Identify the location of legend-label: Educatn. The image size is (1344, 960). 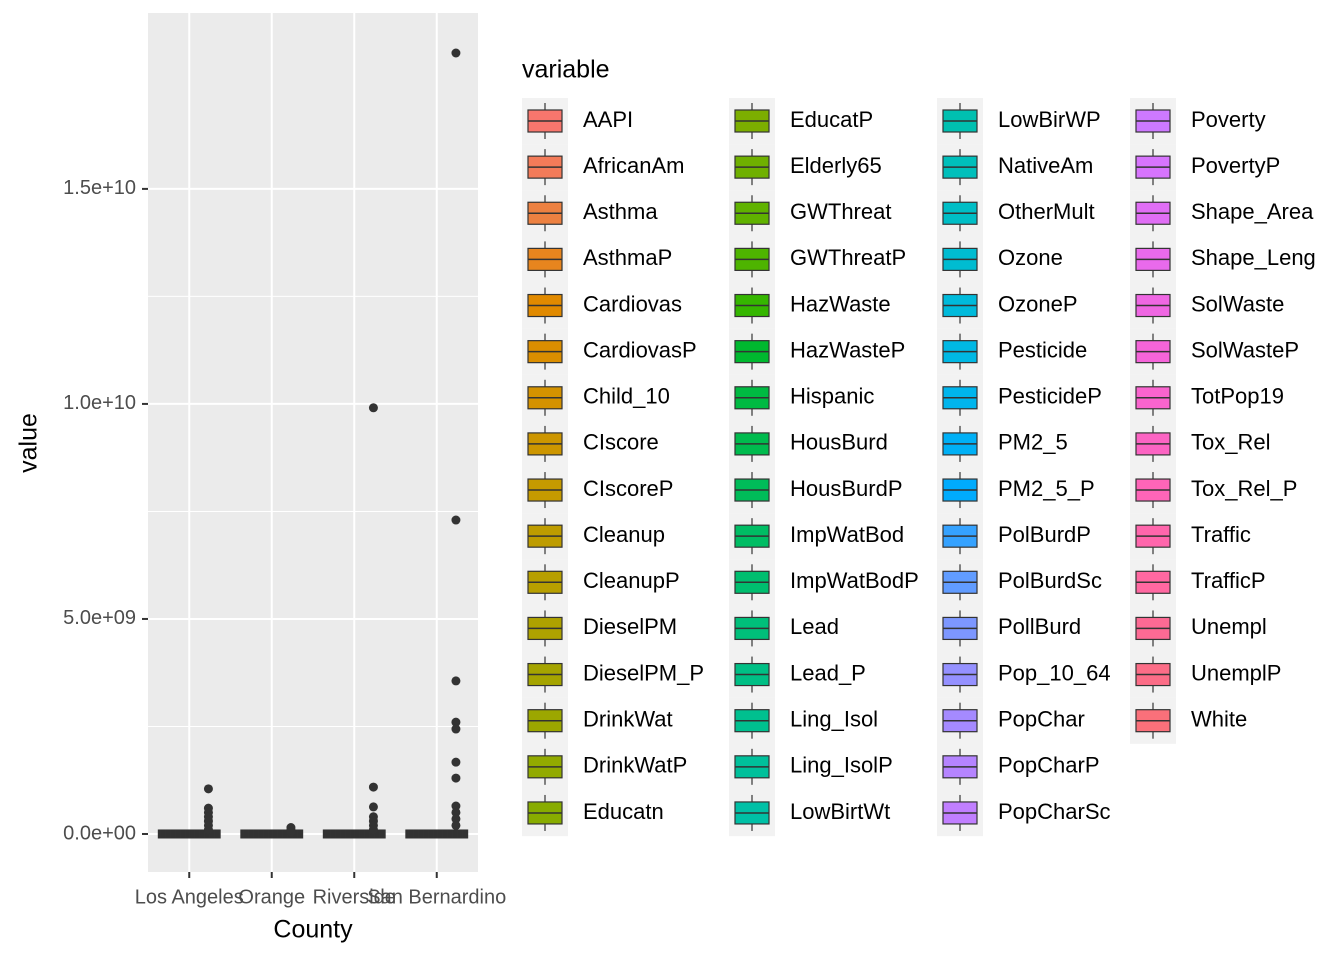
(623, 811).